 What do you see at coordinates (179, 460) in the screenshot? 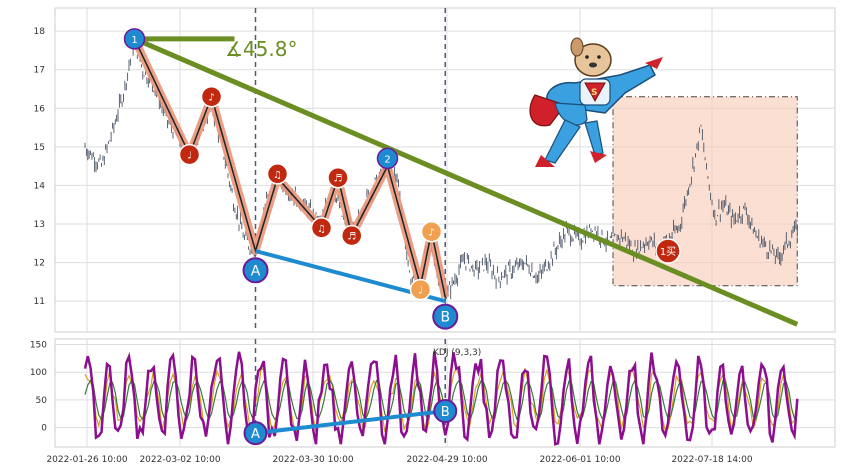
I see `x-tick-label: 2022-03-02 10:00` at bounding box center [179, 460].